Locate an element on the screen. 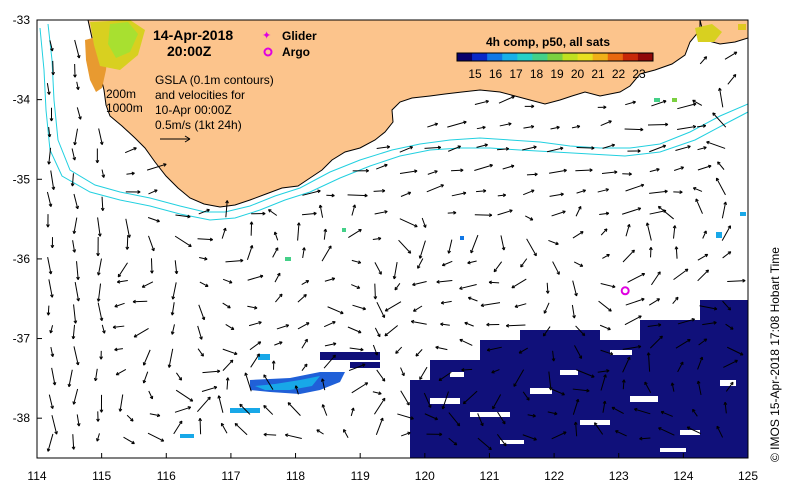  colorbar-tick-label: 20 is located at coordinates (578, 74).